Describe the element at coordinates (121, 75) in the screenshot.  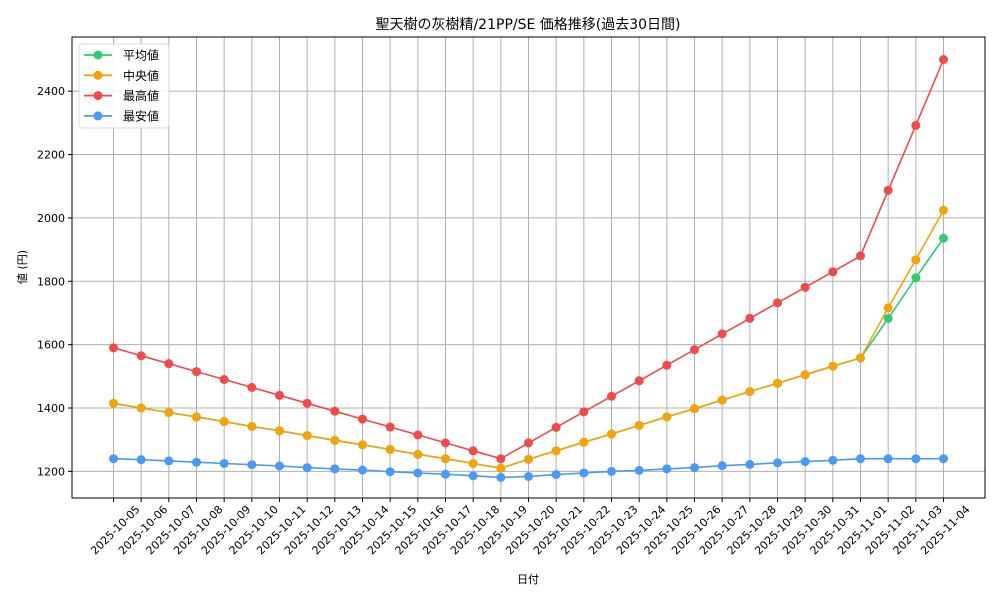
I see `legend-item: 中央値` at that location.